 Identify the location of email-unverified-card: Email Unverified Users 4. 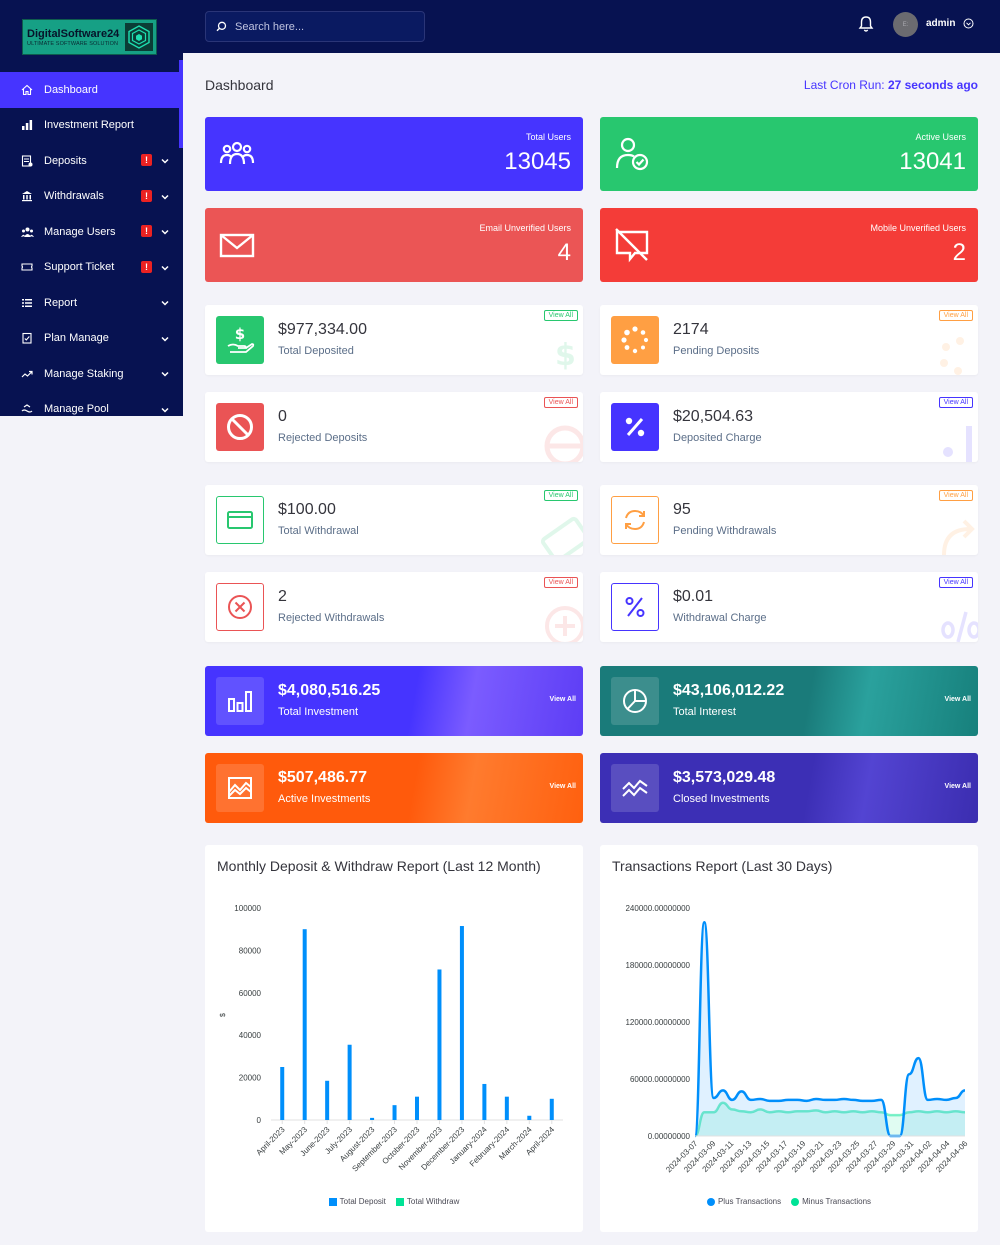
(394, 245).